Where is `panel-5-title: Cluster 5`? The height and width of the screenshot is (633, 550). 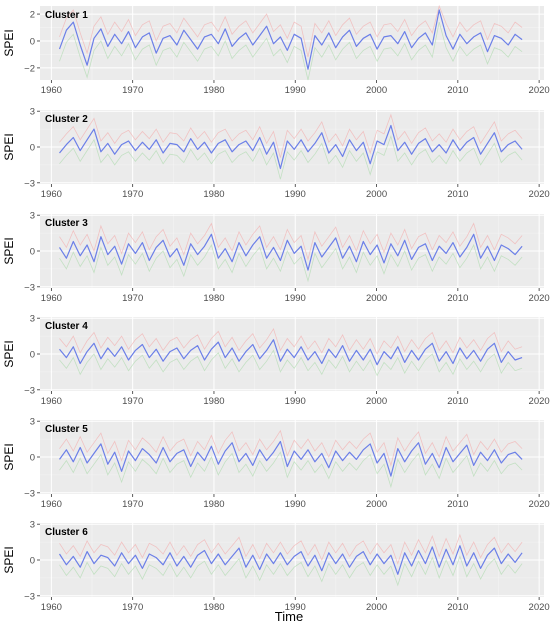 panel-5-title: Cluster 5 is located at coordinates (66, 429).